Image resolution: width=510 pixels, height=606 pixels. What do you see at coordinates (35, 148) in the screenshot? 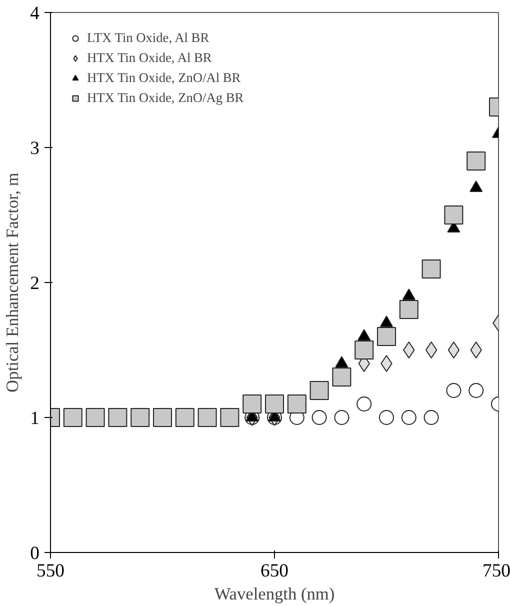
I see `y-tick-label: 3` at bounding box center [35, 148].